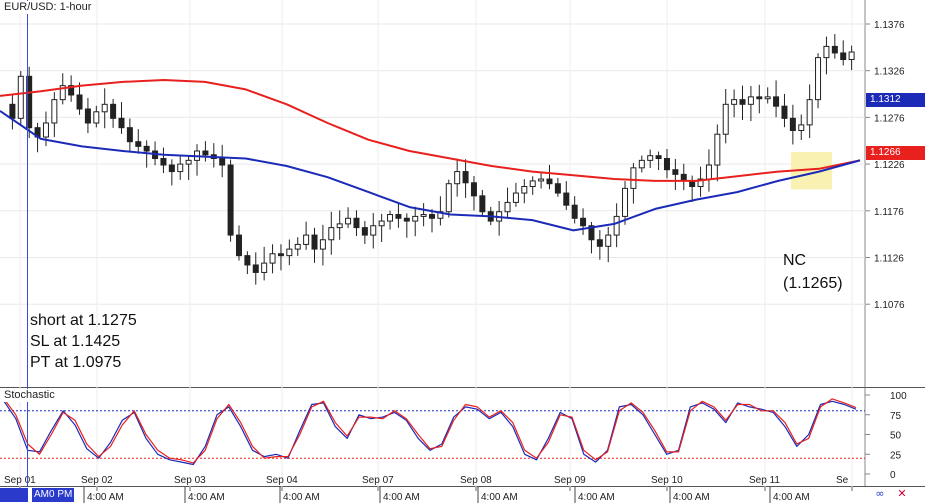 The width and height of the screenshot is (925, 503). Describe the element at coordinates (97, 480) in the screenshot. I see `date-tick-label: Sep 02` at that location.